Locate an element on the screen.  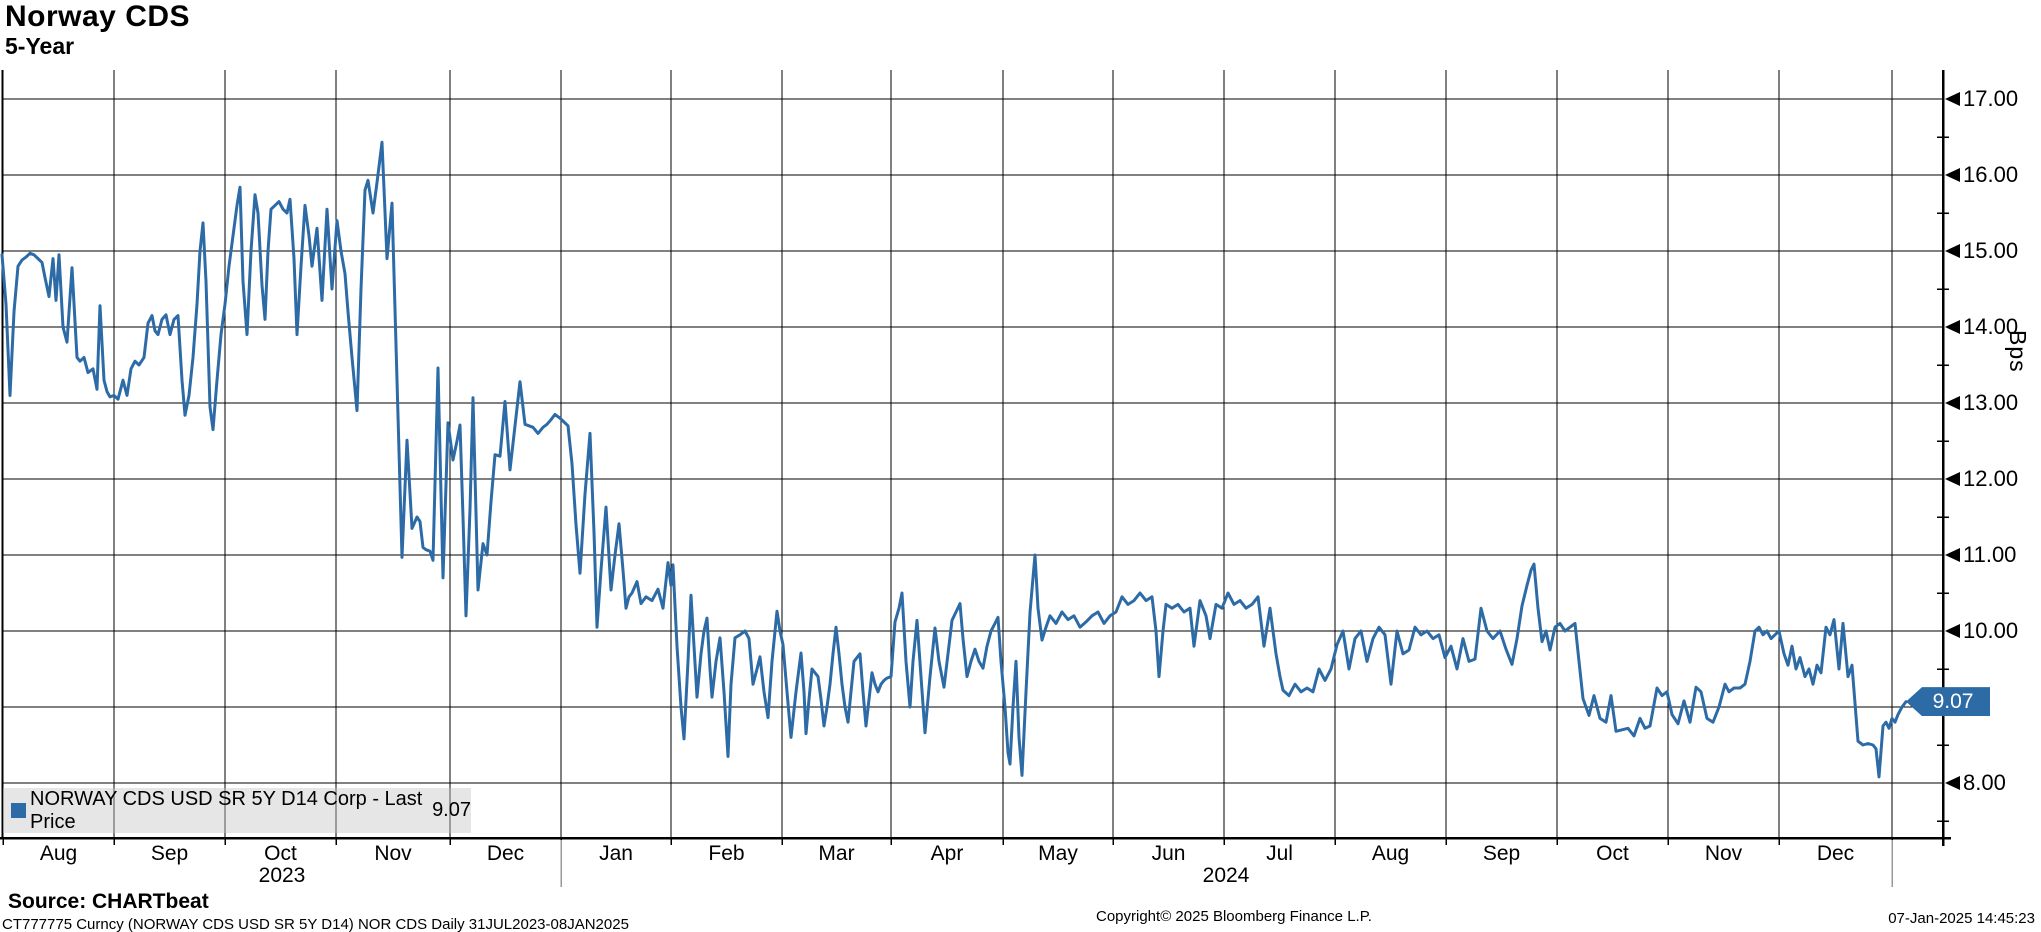
legend-last-price-value: 9.07 is located at coordinates (451, 810).